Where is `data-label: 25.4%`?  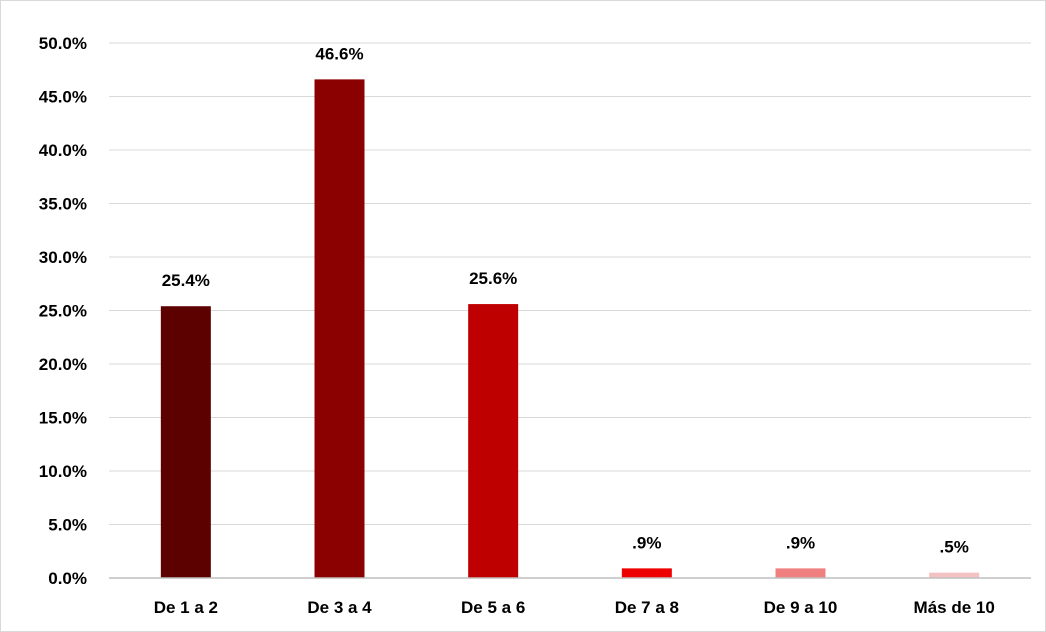
data-label: 25.4% is located at coordinates (186, 280).